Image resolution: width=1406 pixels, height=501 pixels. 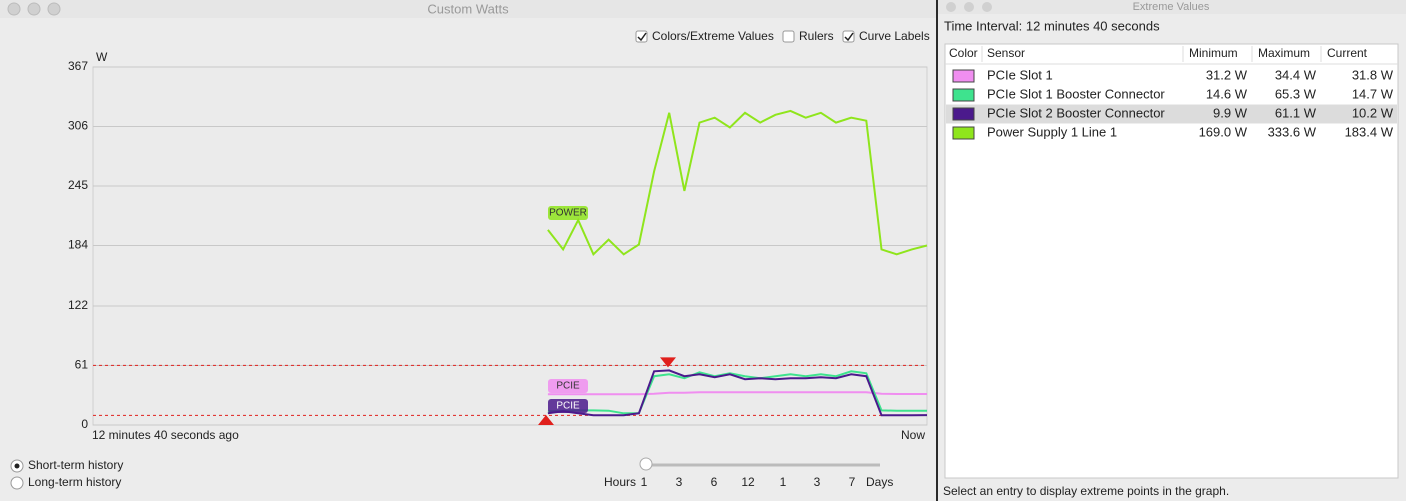 What do you see at coordinates (1006, 53) in the screenshot?
I see `column-header: Sensor` at bounding box center [1006, 53].